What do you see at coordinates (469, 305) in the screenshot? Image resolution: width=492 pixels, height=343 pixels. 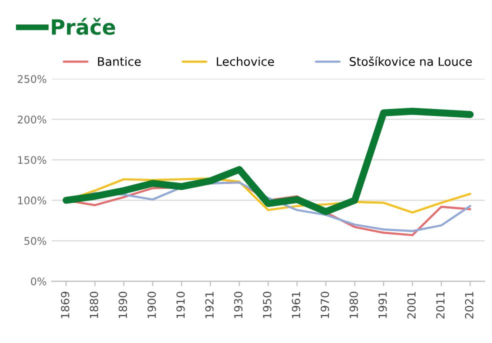 I see `x-tick-label: 2021` at bounding box center [469, 305].